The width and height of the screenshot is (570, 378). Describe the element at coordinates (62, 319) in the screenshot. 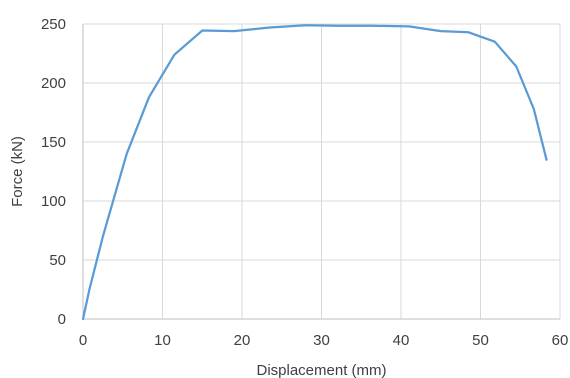

I see `y-tick-label: 0` at that location.